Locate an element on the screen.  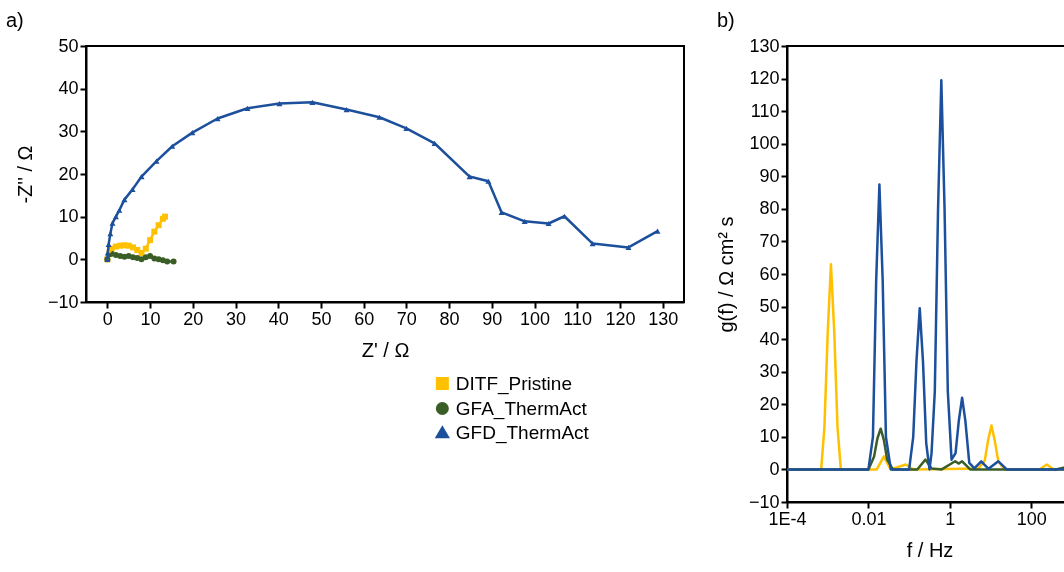
x-tick-label: 130 is located at coordinates (663, 318).